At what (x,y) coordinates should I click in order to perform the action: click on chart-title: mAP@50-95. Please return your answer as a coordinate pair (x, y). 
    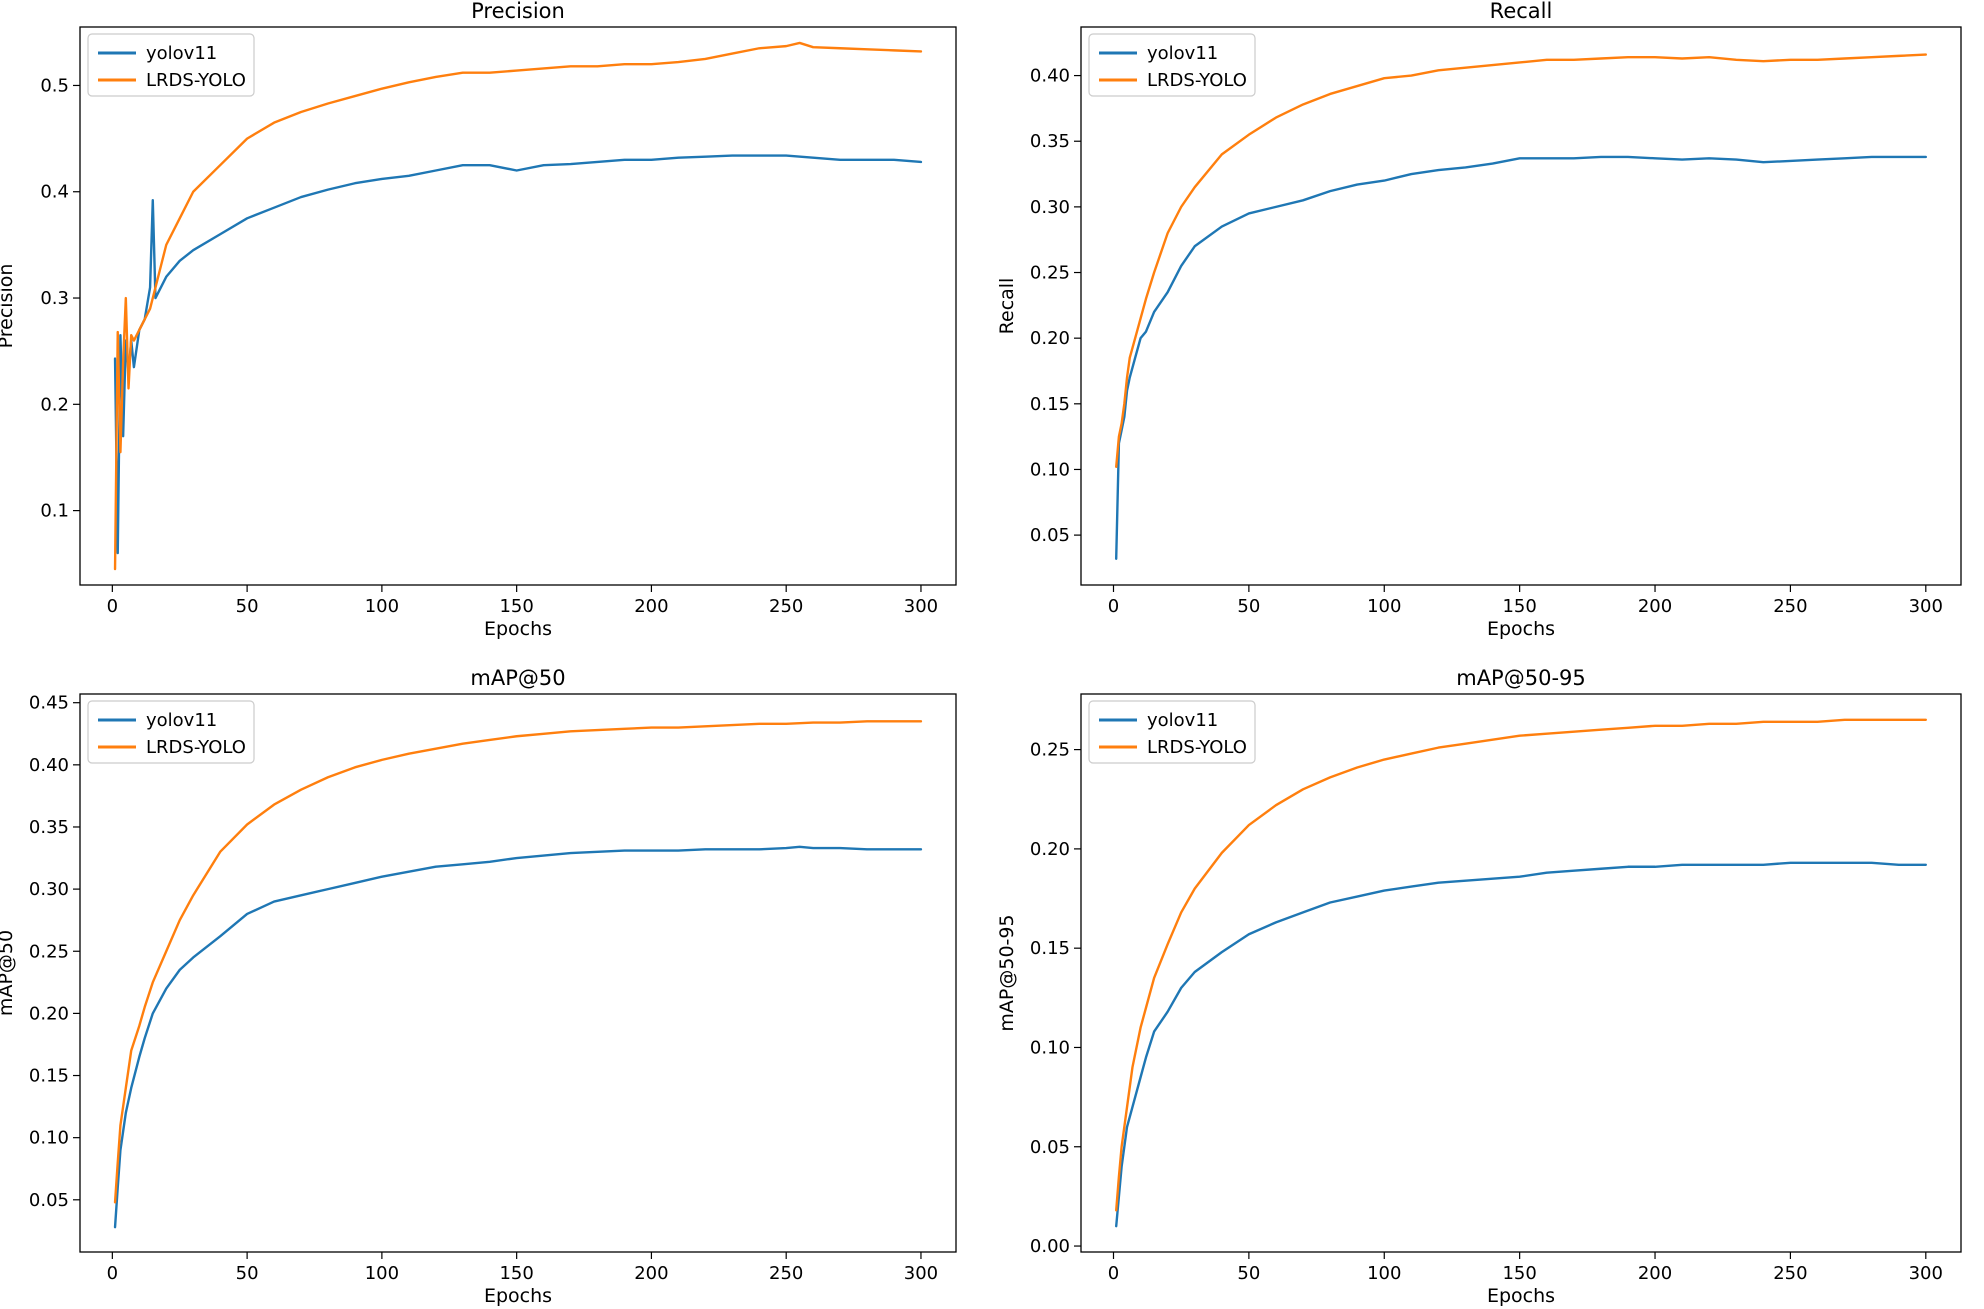
    Looking at the image, I should click on (1521, 678).